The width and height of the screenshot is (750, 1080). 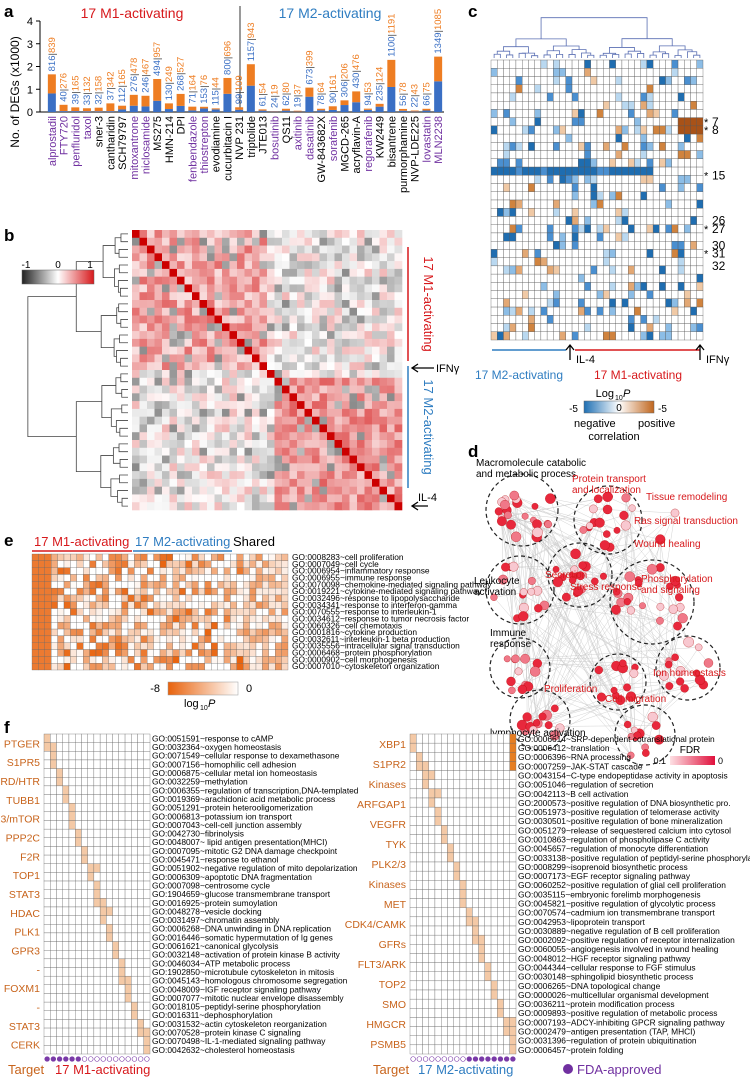 I want to click on panel-d-node, so click(x=606, y=534).